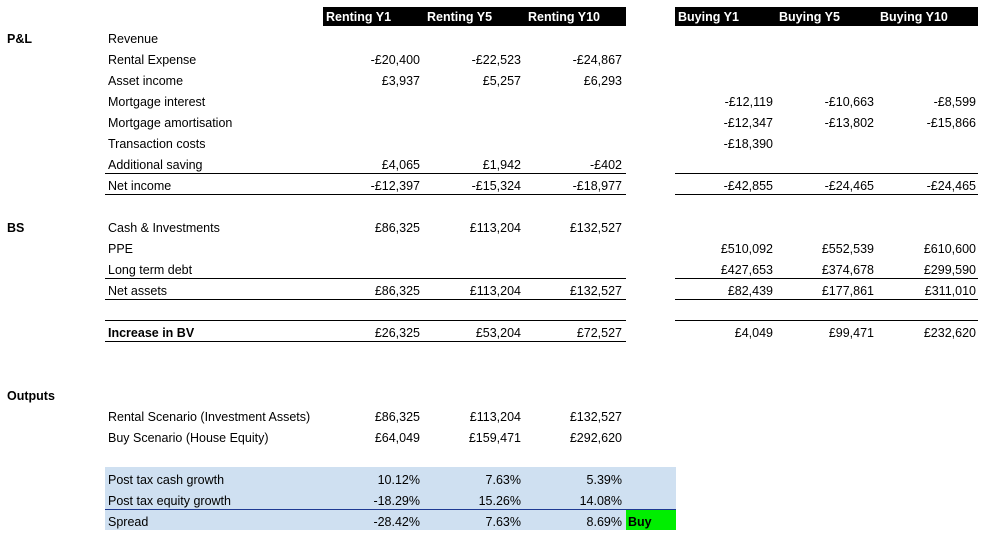 The image size is (988, 537). What do you see at coordinates (824, 144) in the screenshot?
I see `cell-transaction-costs-buying-y5` at bounding box center [824, 144].